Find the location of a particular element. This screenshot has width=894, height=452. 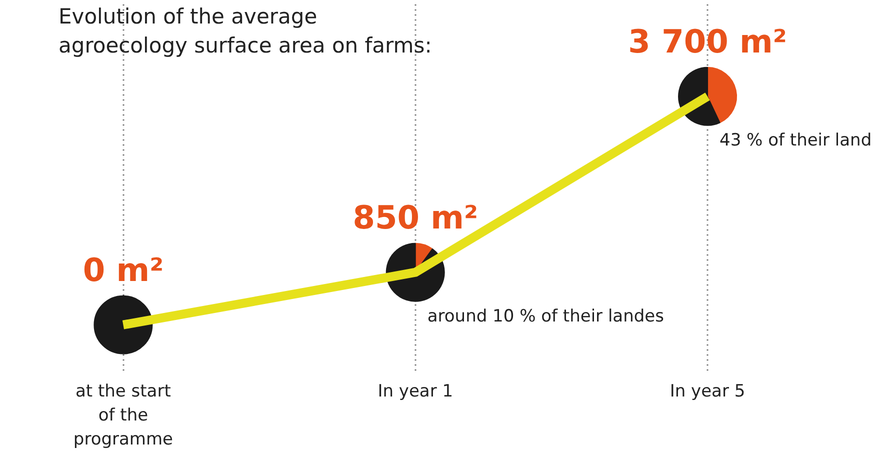

x-tick-label: In year 1 is located at coordinates (416, 392).